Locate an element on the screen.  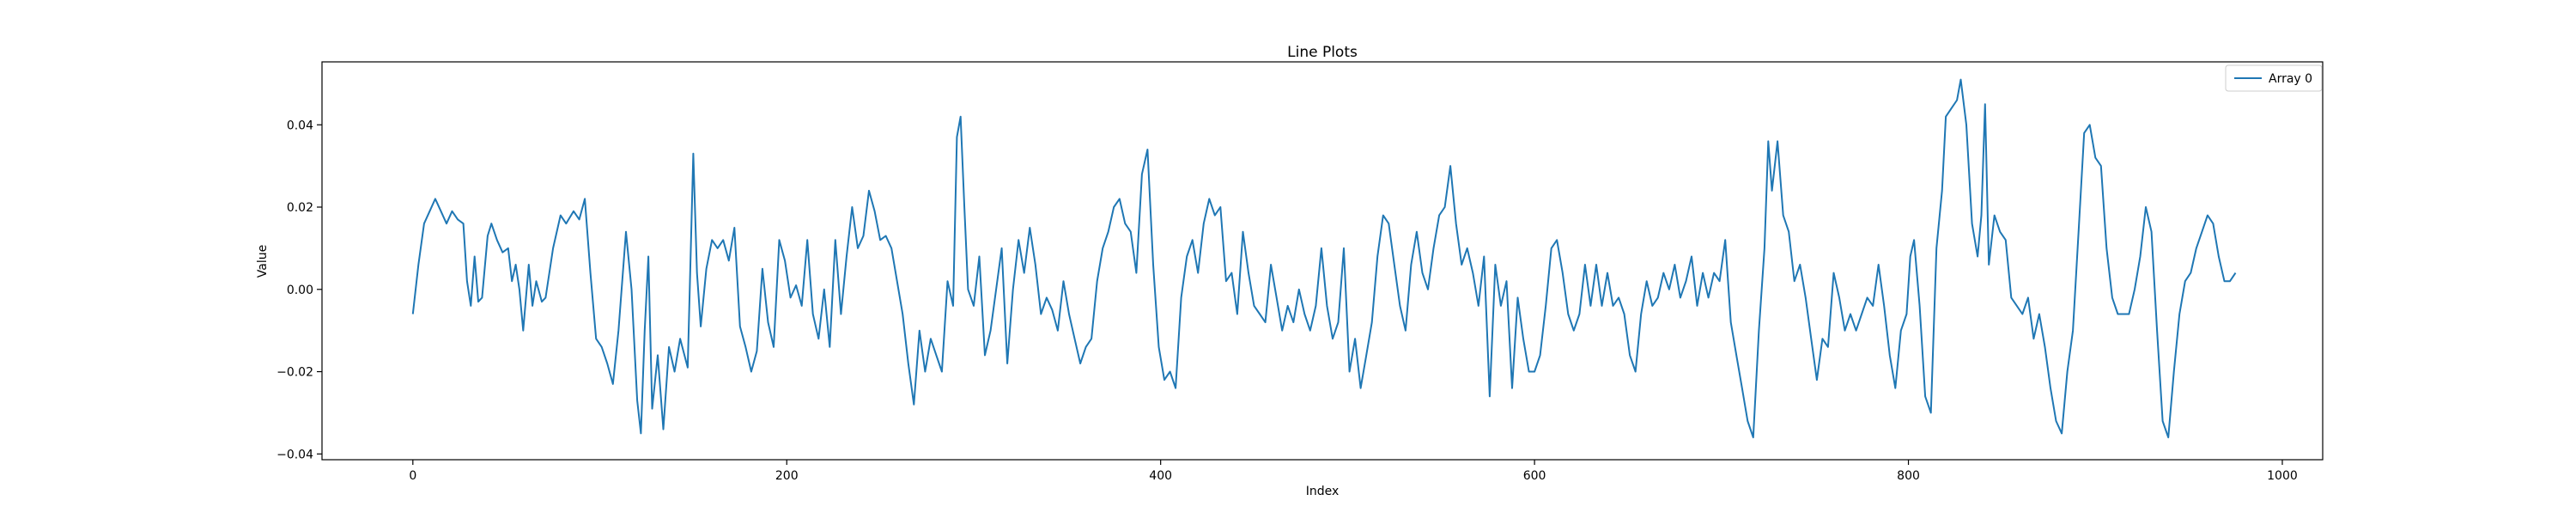
x-tick-label: 200 is located at coordinates (787, 476).